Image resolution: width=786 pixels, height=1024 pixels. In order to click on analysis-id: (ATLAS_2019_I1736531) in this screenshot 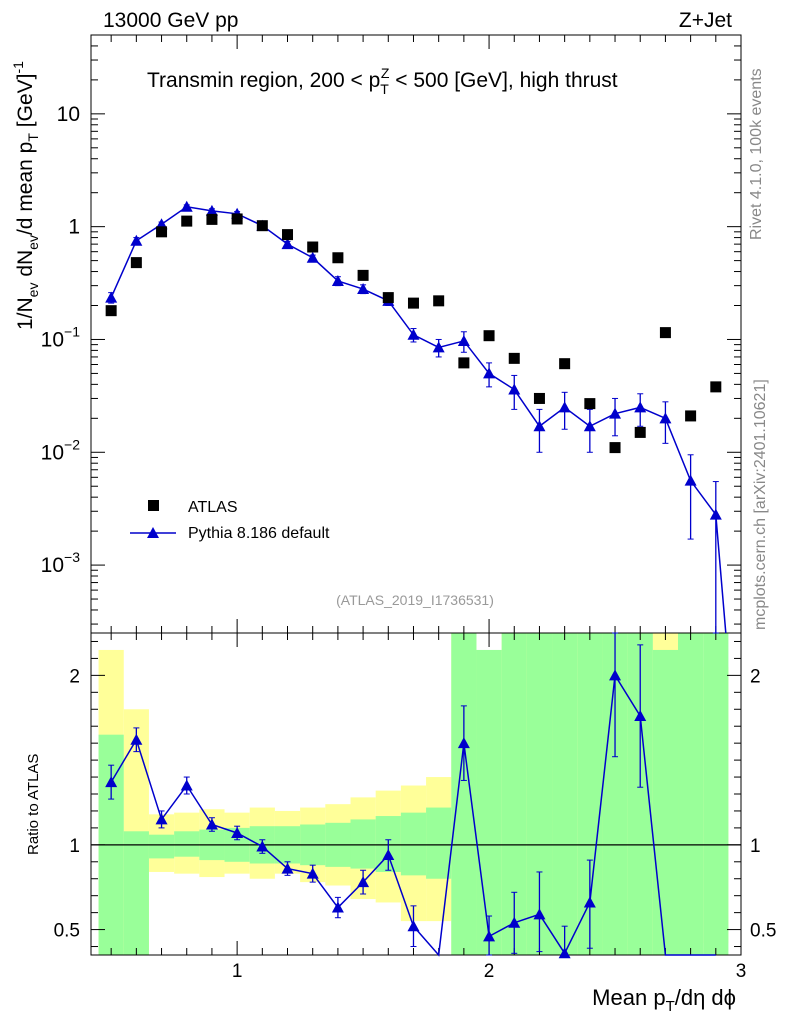, I will do `click(415, 600)`.